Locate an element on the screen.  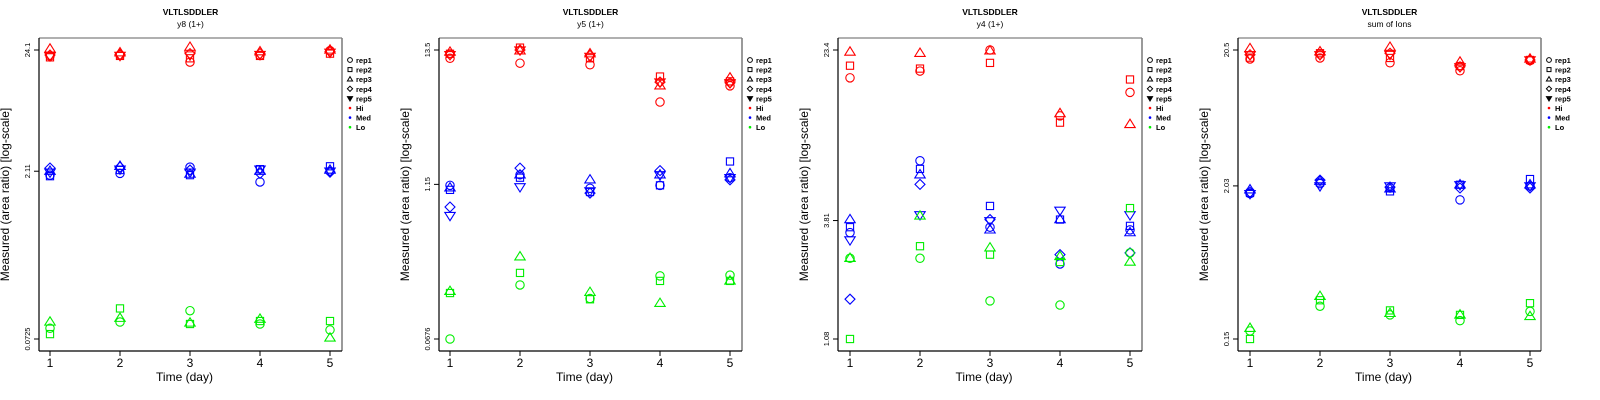
legend-symbol-square-icon is located at coordinates (350, 70).